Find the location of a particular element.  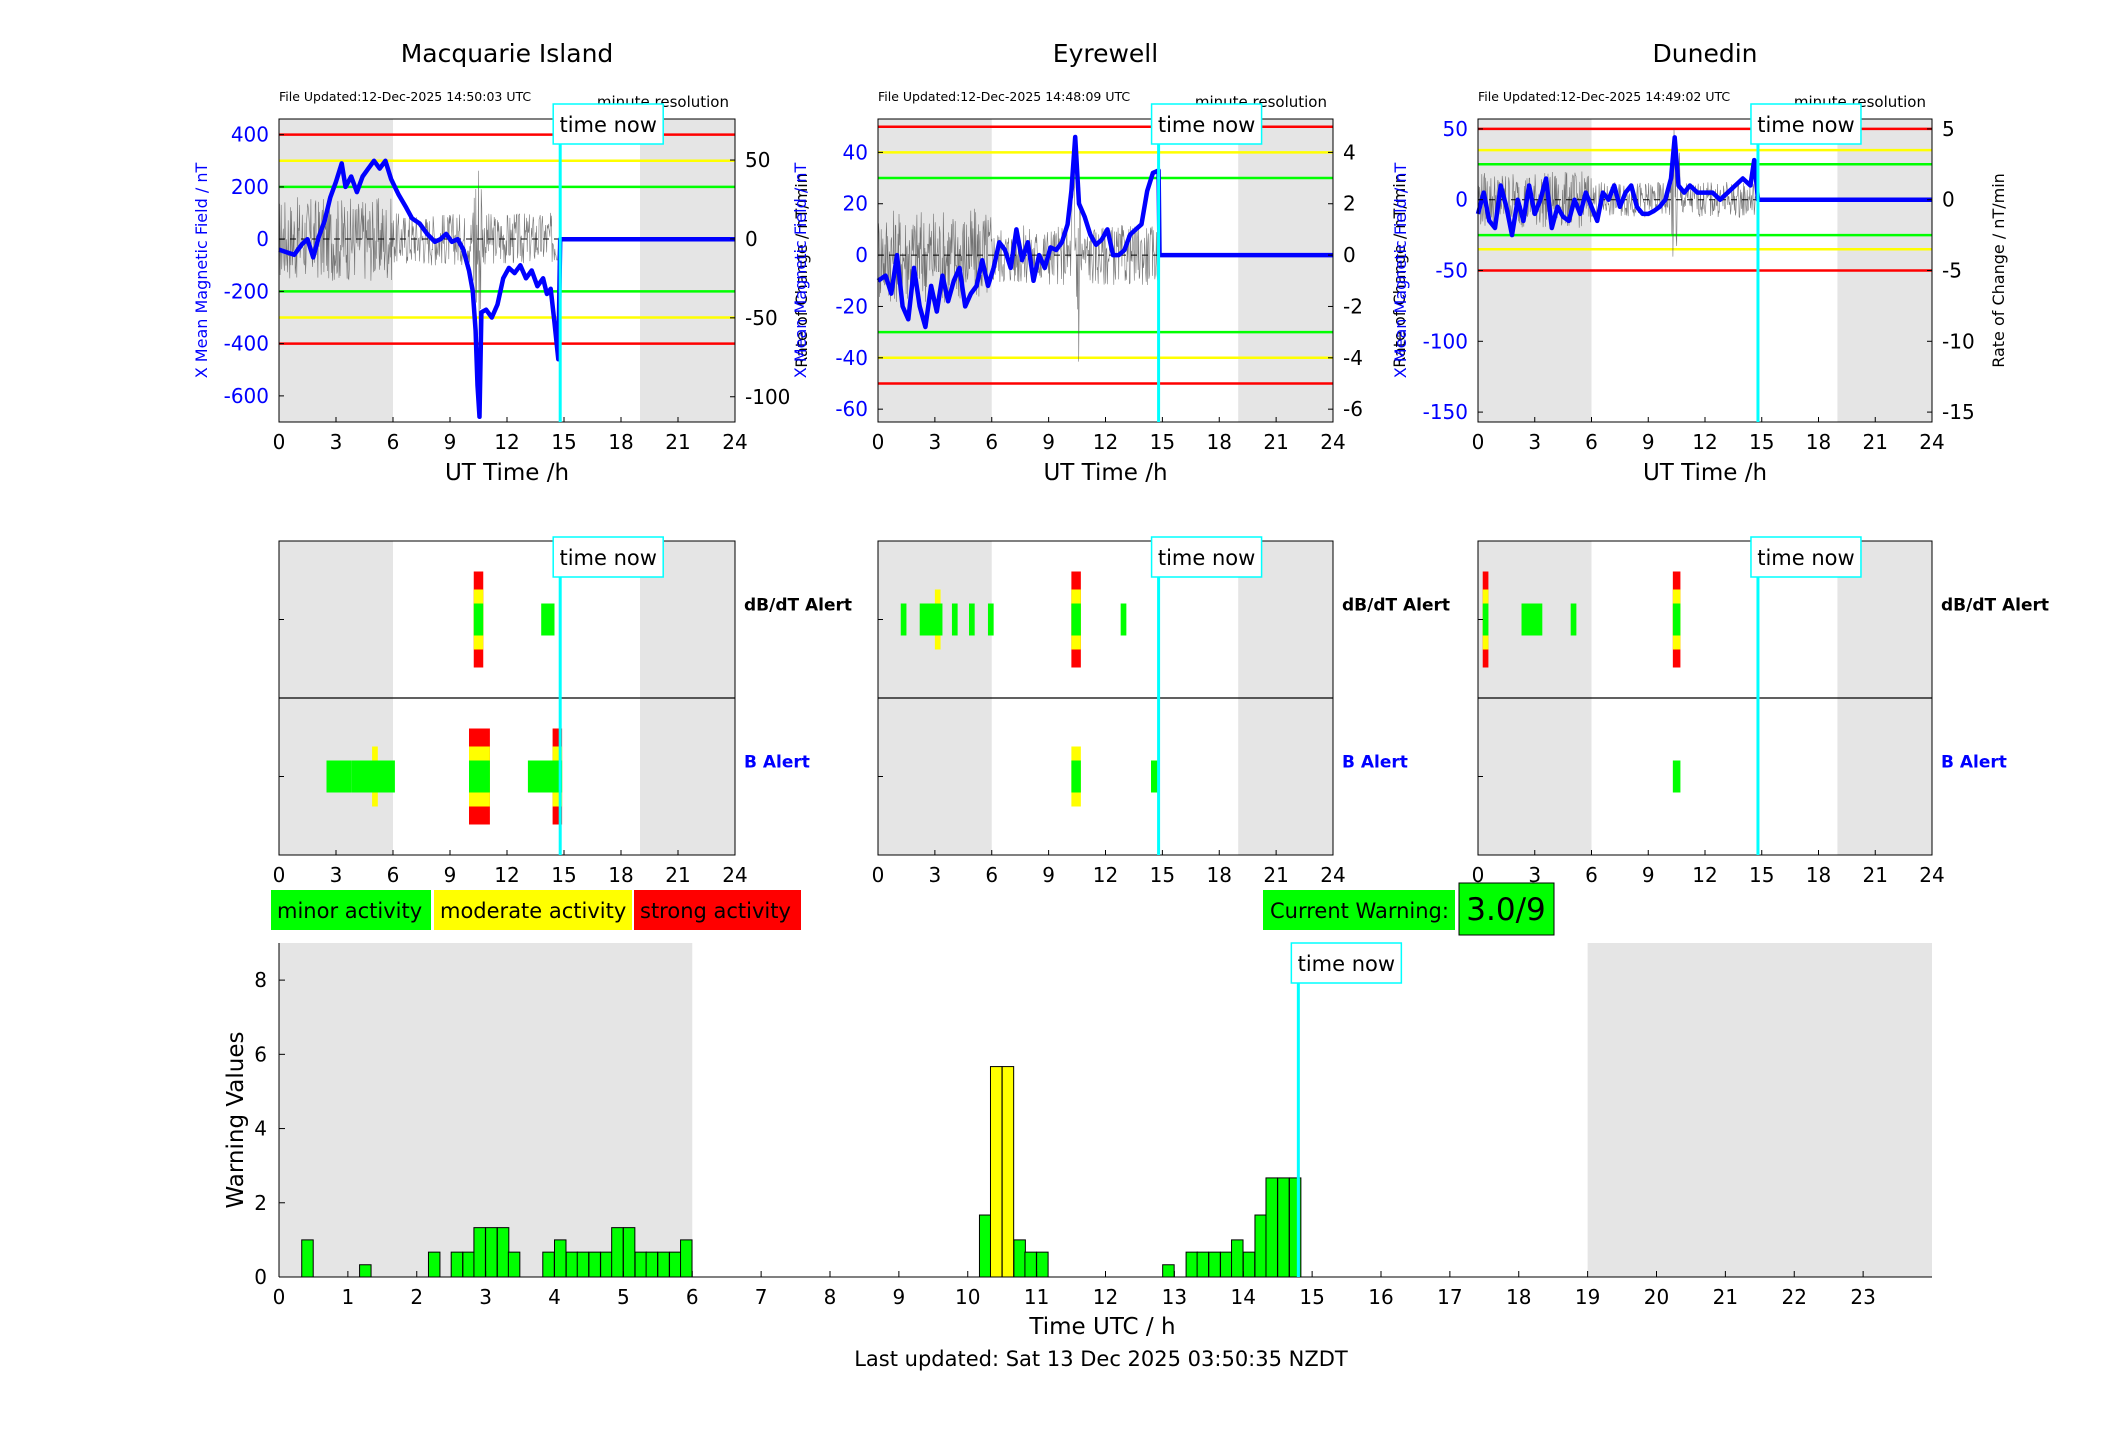

x-tick-label: 20 is located at coordinates (1656, 1297).